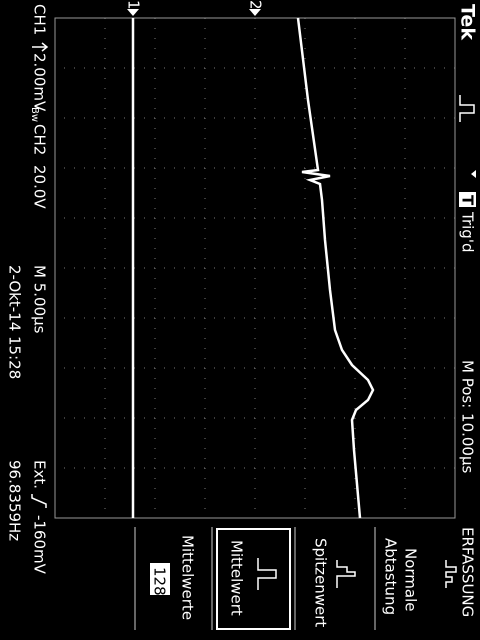 The height and width of the screenshot is (640, 480). I want to click on menu-option: Spitzenwert, so click(321, 582).